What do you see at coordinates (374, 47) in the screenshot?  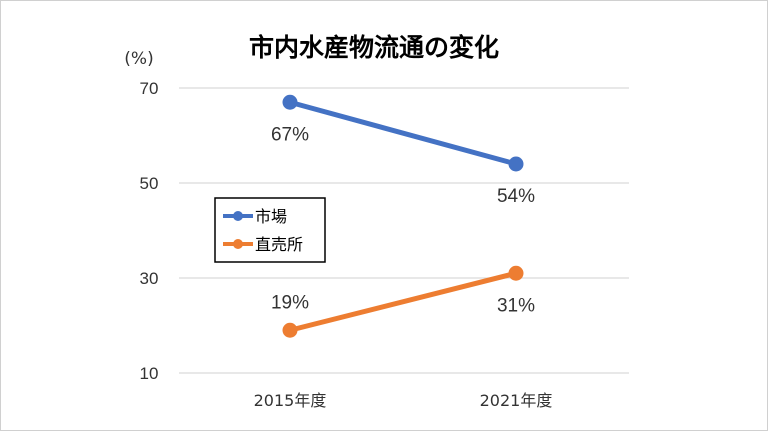 I see `chart-title: 市内水産物流通の変化` at bounding box center [374, 47].